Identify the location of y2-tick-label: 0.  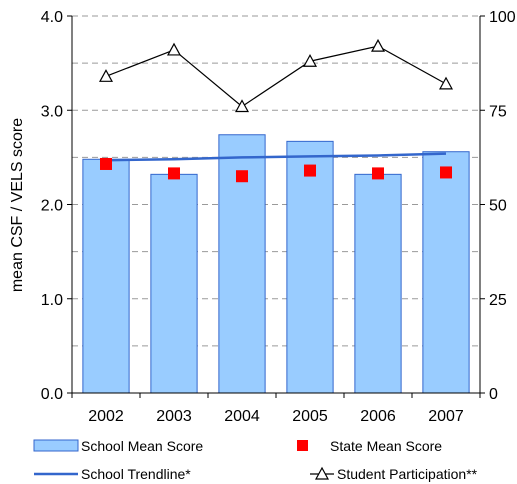
(493, 394).